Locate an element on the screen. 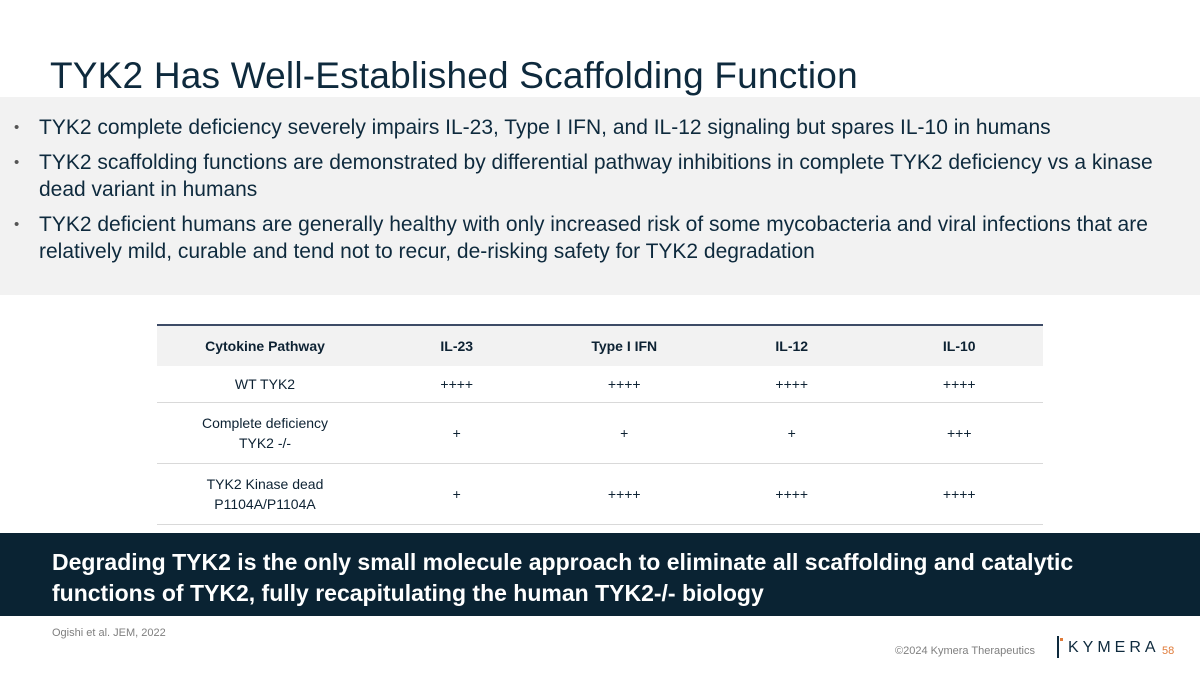 Image resolution: width=1200 pixels, height=675 pixels. kymera-logo: KYMERA is located at coordinates (1106, 647).